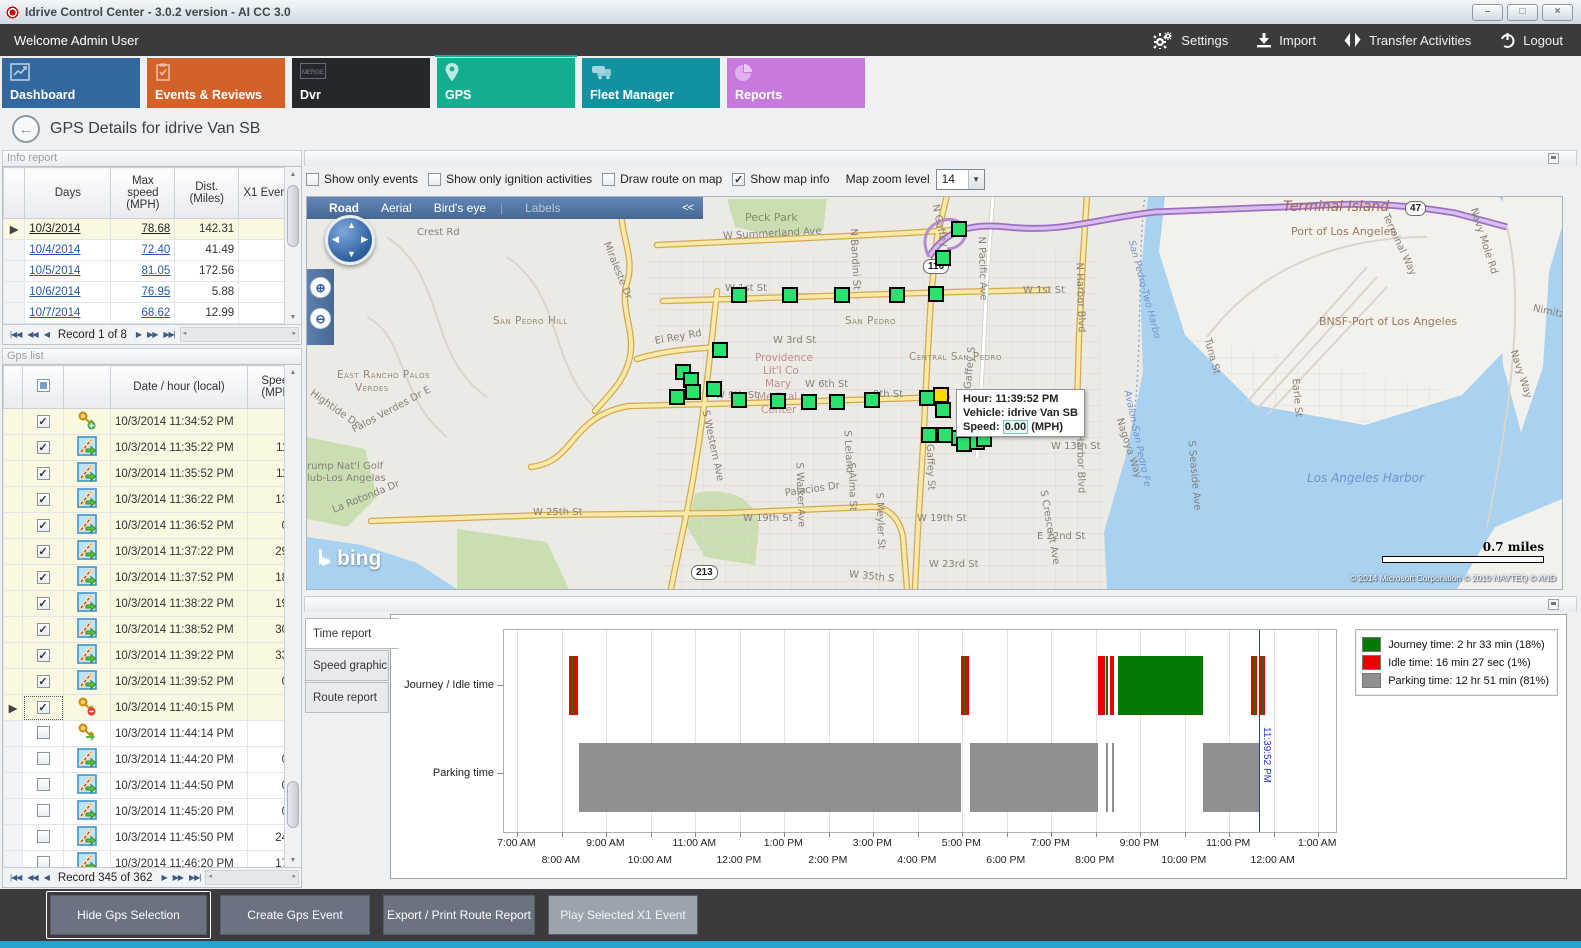 Image resolution: width=1581 pixels, height=948 pixels. Describe the element at coordinates (68, 229) in the screenshot. I see `cell-days: 10/3/2014` at that location.